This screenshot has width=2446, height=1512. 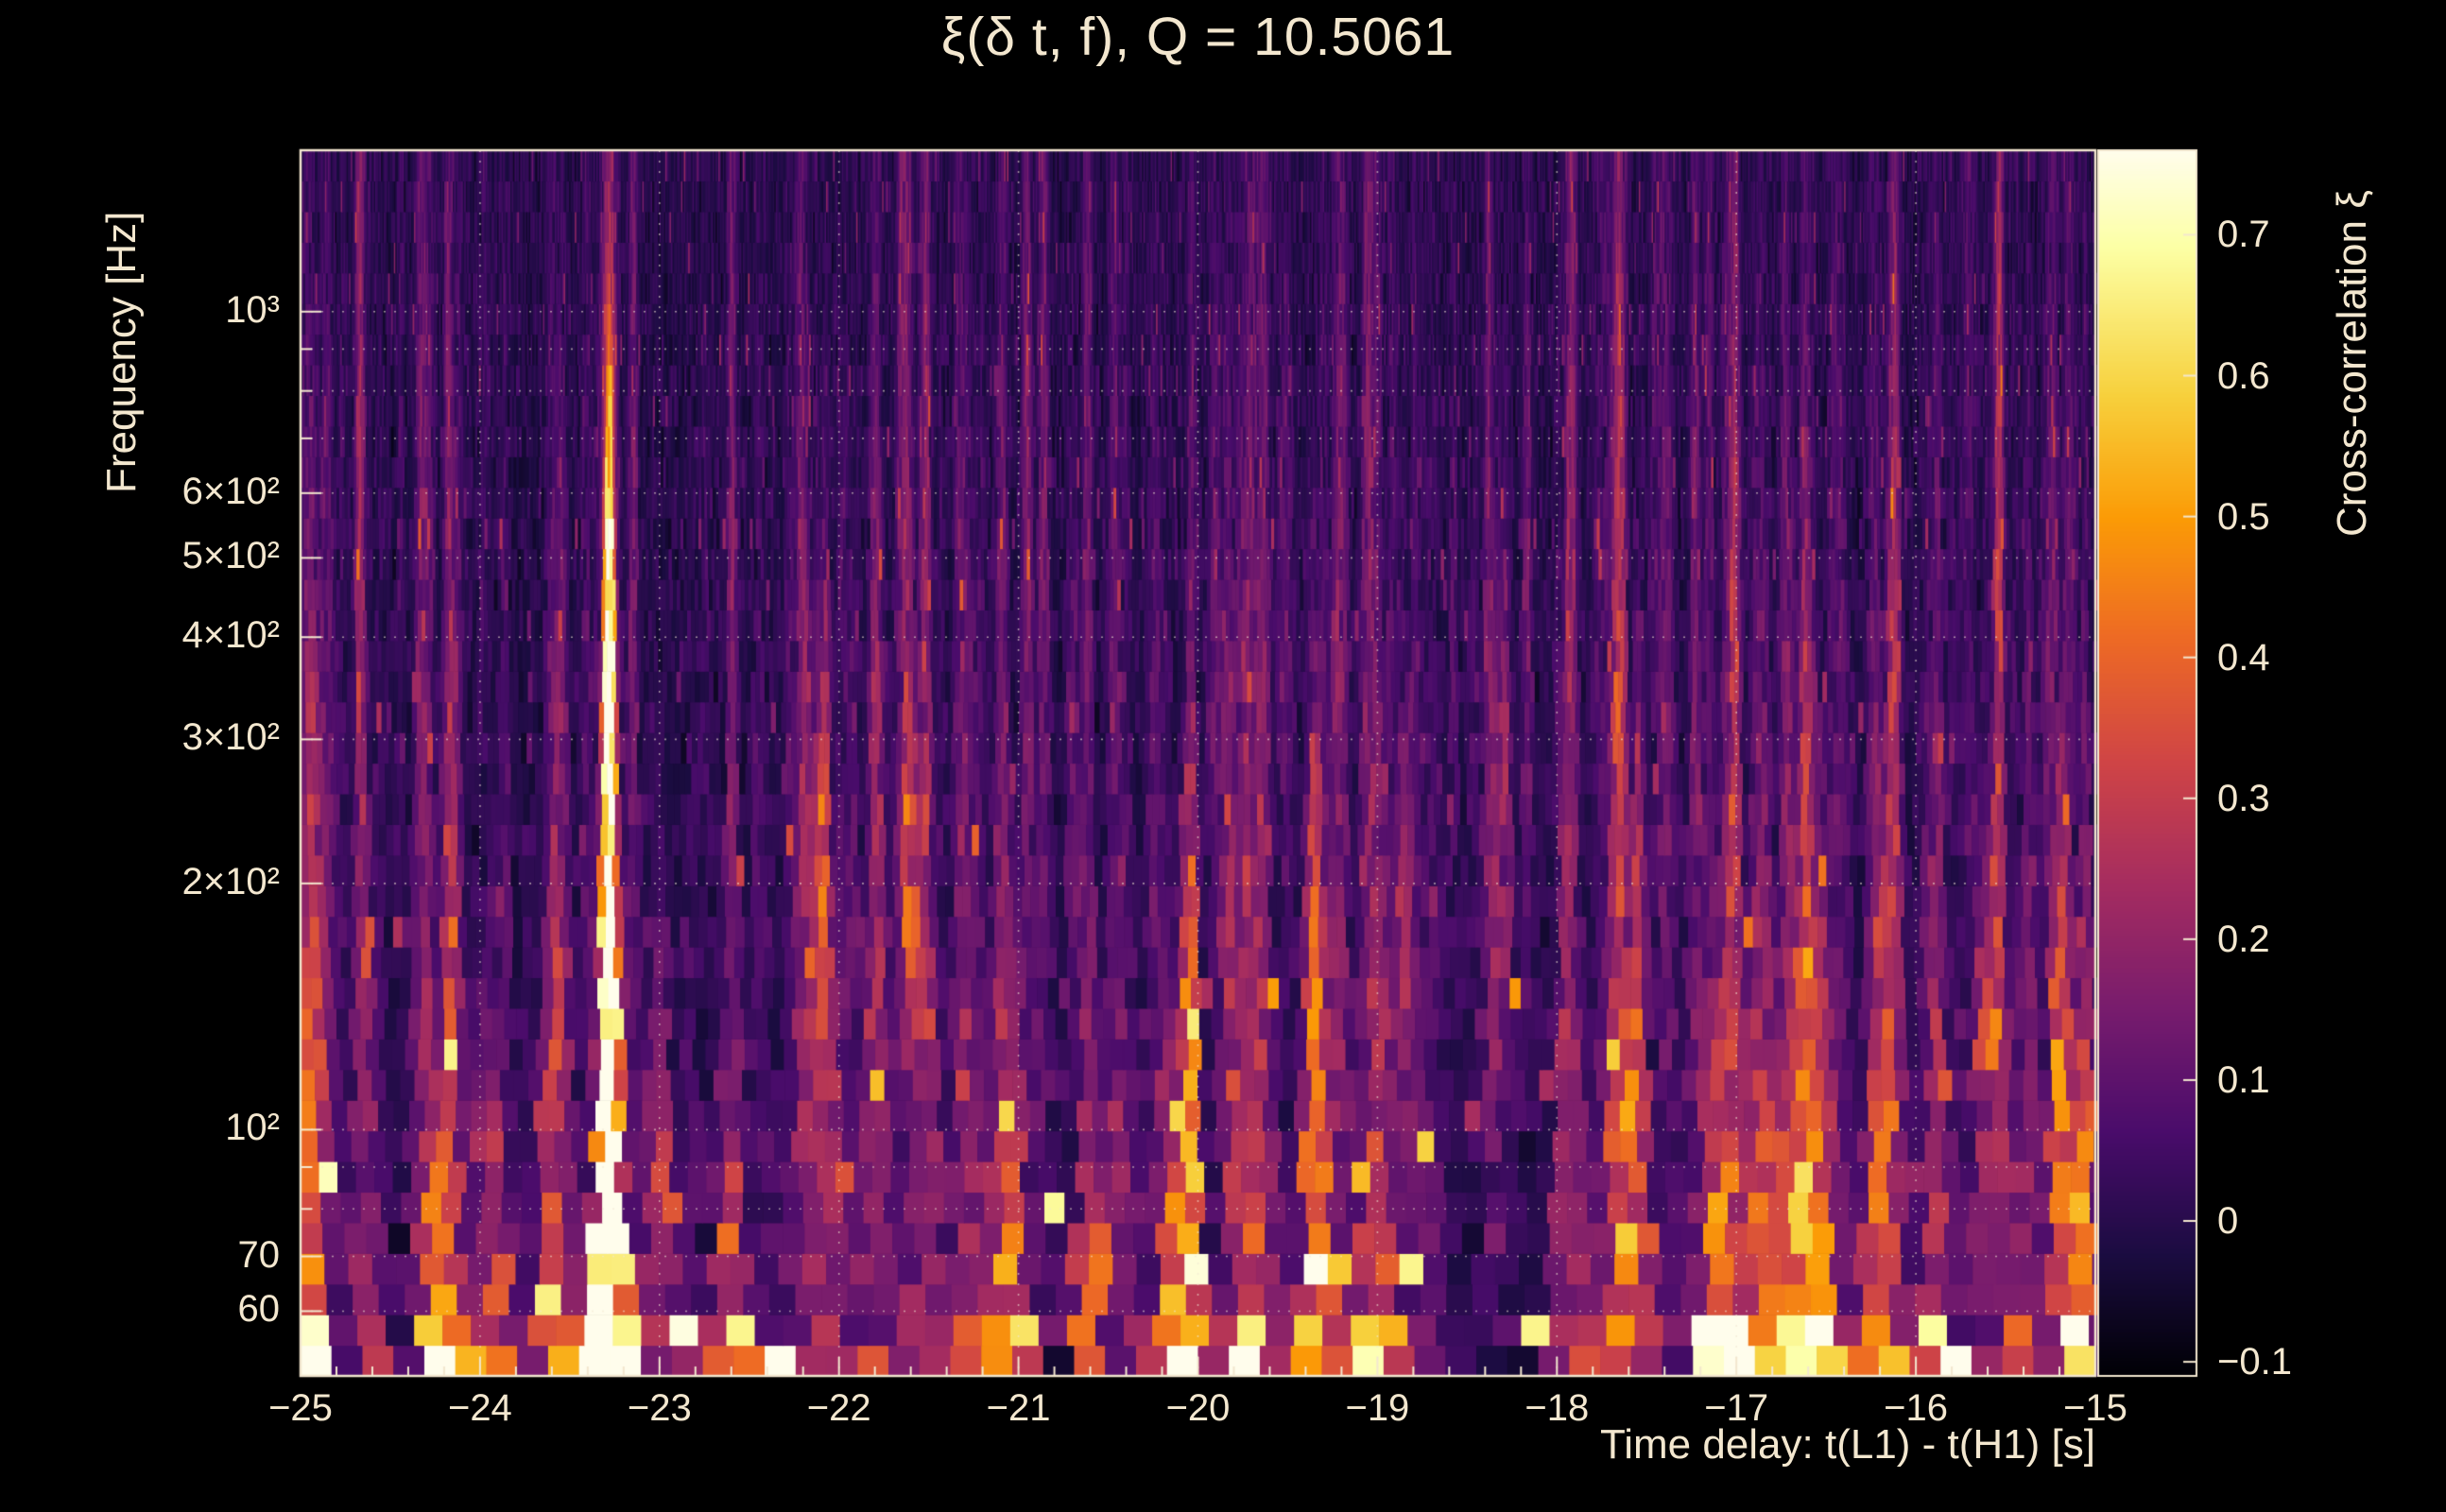 I want to click on x-tick-label: −16, so click(x=1916, y=1408).